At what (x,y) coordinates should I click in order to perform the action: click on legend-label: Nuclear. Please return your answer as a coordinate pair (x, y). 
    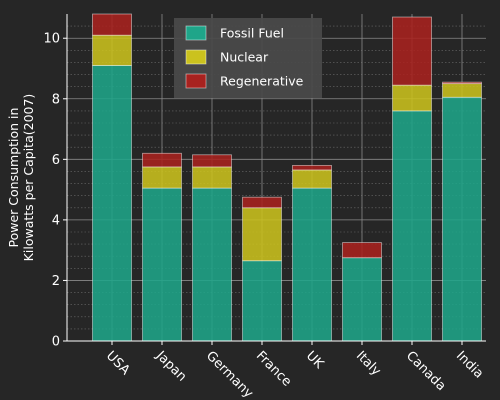
    Looking at the image, I should click on (244, 57).